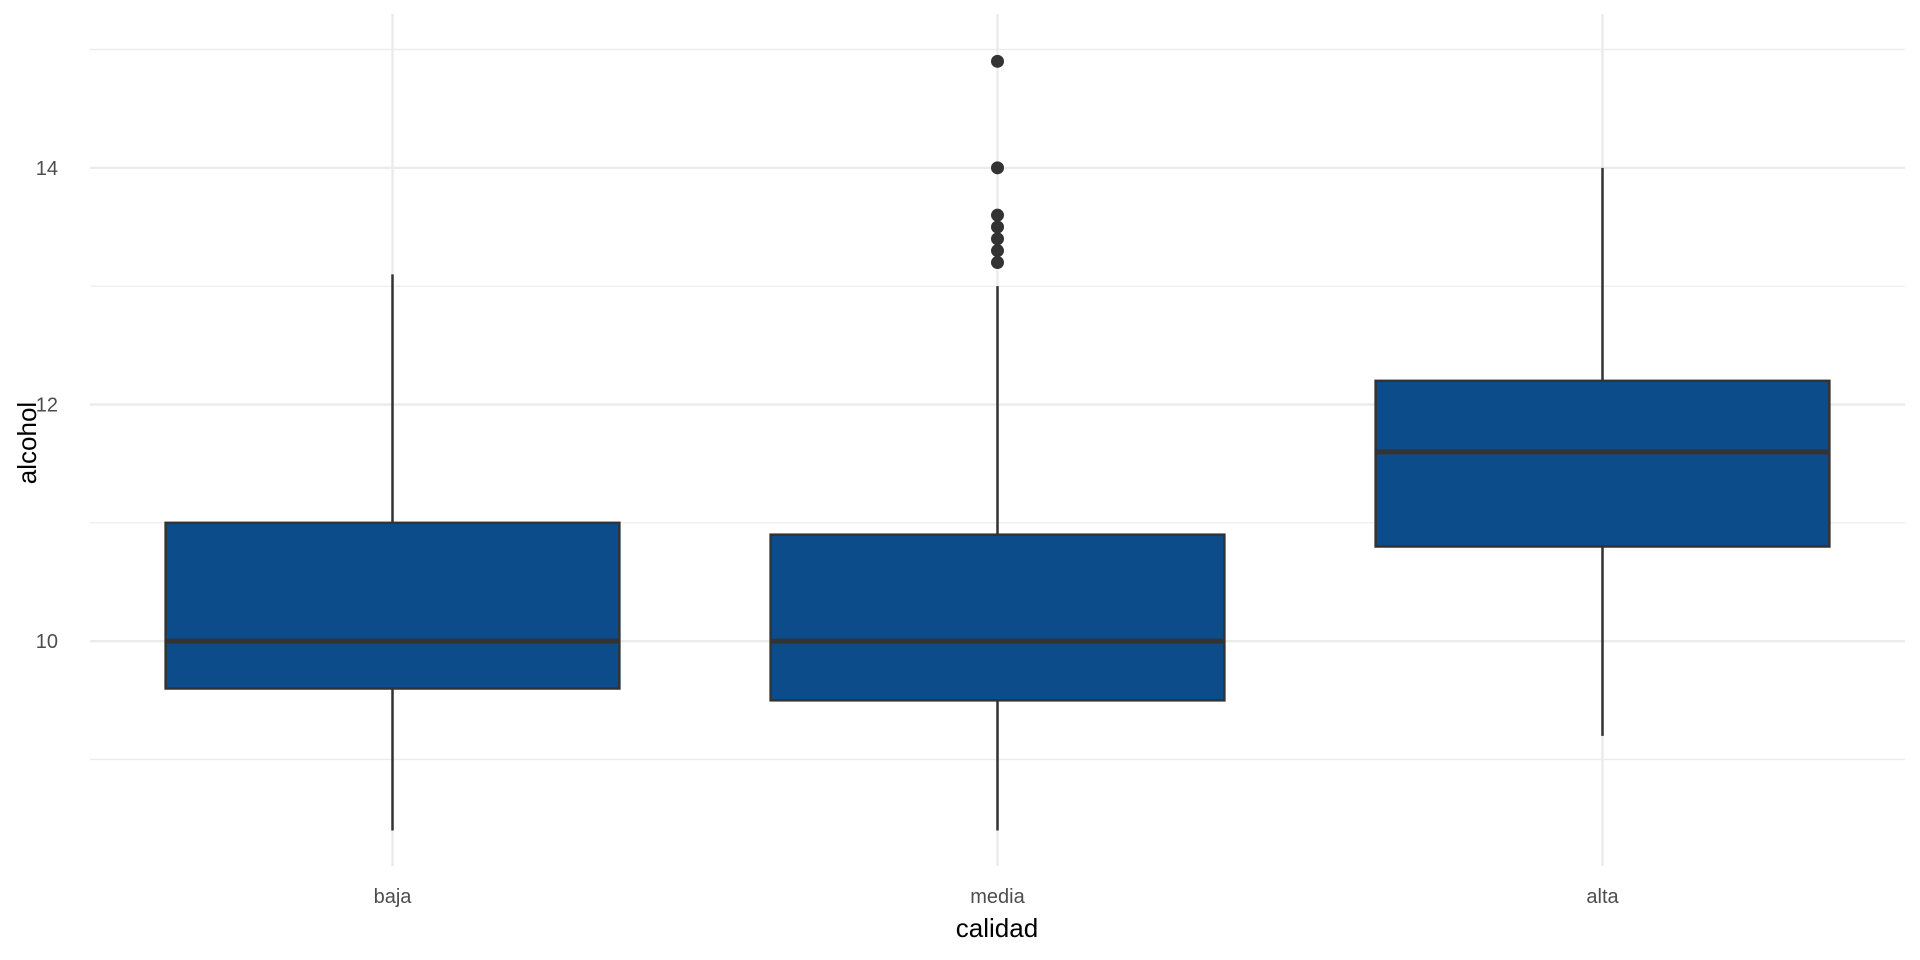 The width and height of the screenshot is (1920, 960). Describe the element at coordinates (1602, 897) in the screenshot. I see `x-tick-label-alta: alta` at that location.